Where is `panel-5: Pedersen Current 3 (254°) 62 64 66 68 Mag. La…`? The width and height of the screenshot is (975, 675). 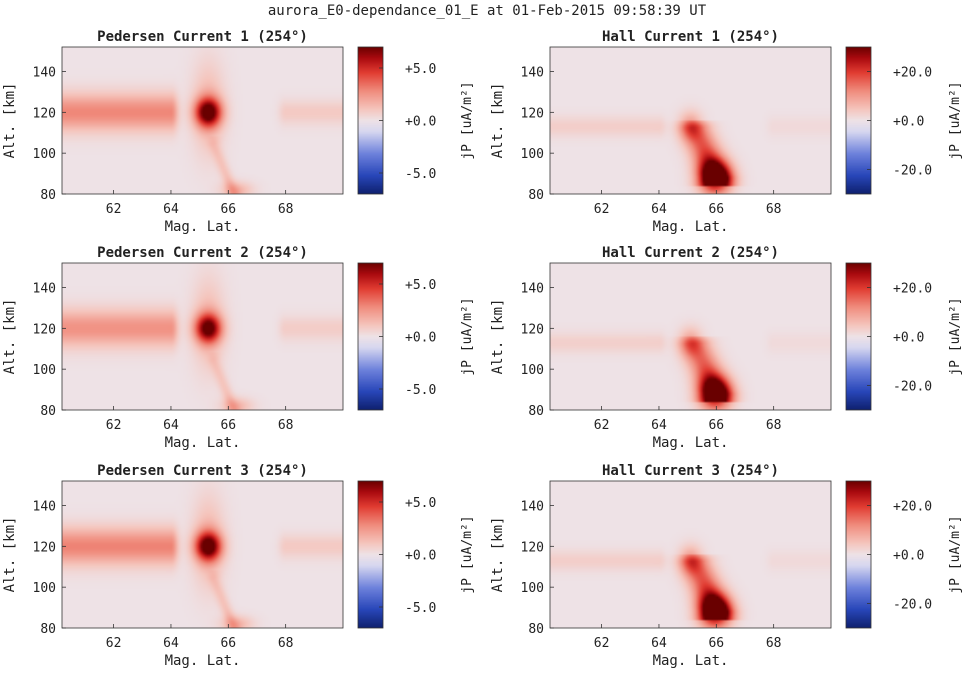 panel-5: Pedersen Current 3 (254°) 62 64 66 68 Mag. La… is located at coordinates (238, 566).